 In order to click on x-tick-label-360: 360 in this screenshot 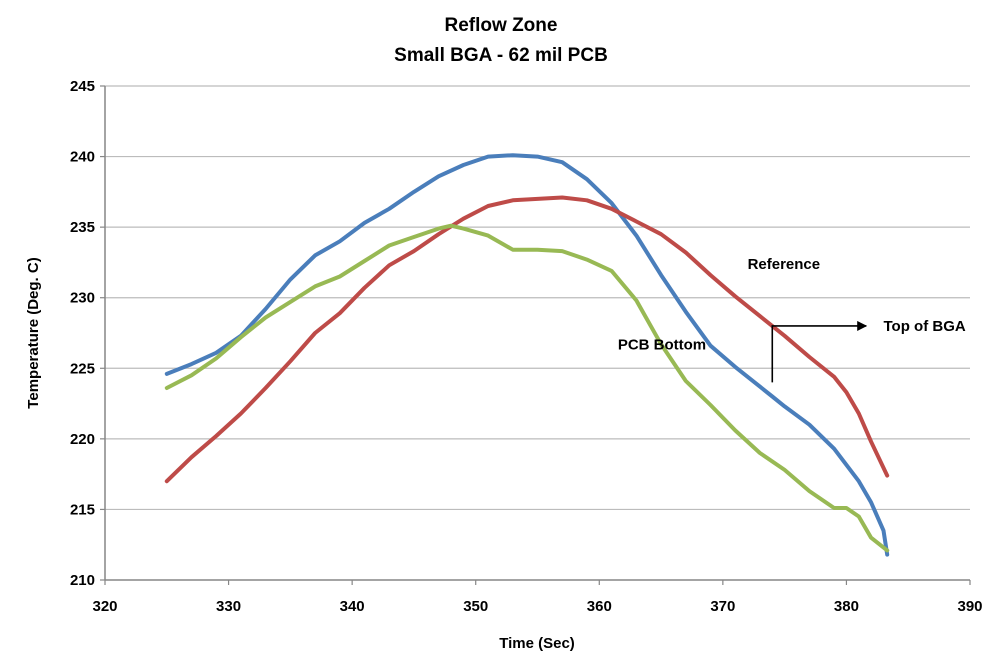, I will do `click(599, 606)`.